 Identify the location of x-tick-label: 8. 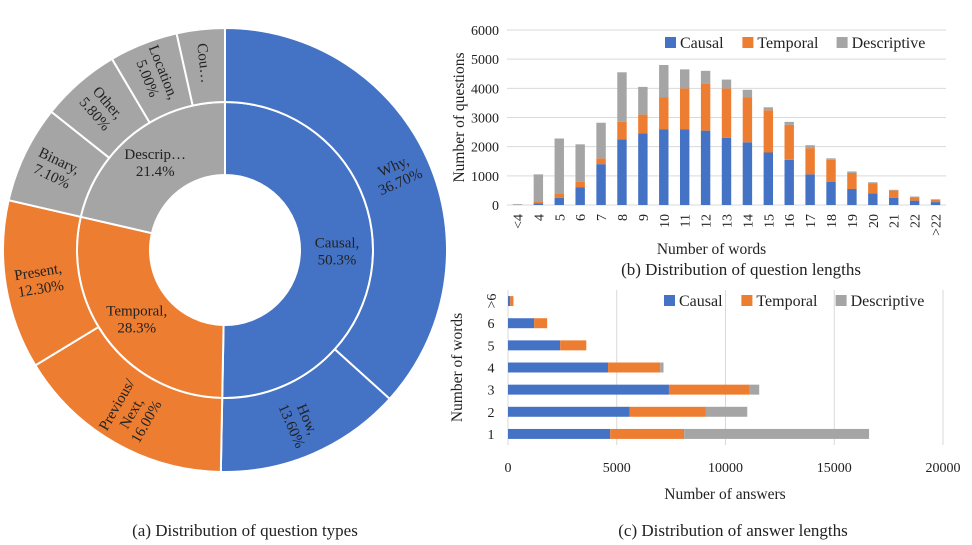
(623, 217).